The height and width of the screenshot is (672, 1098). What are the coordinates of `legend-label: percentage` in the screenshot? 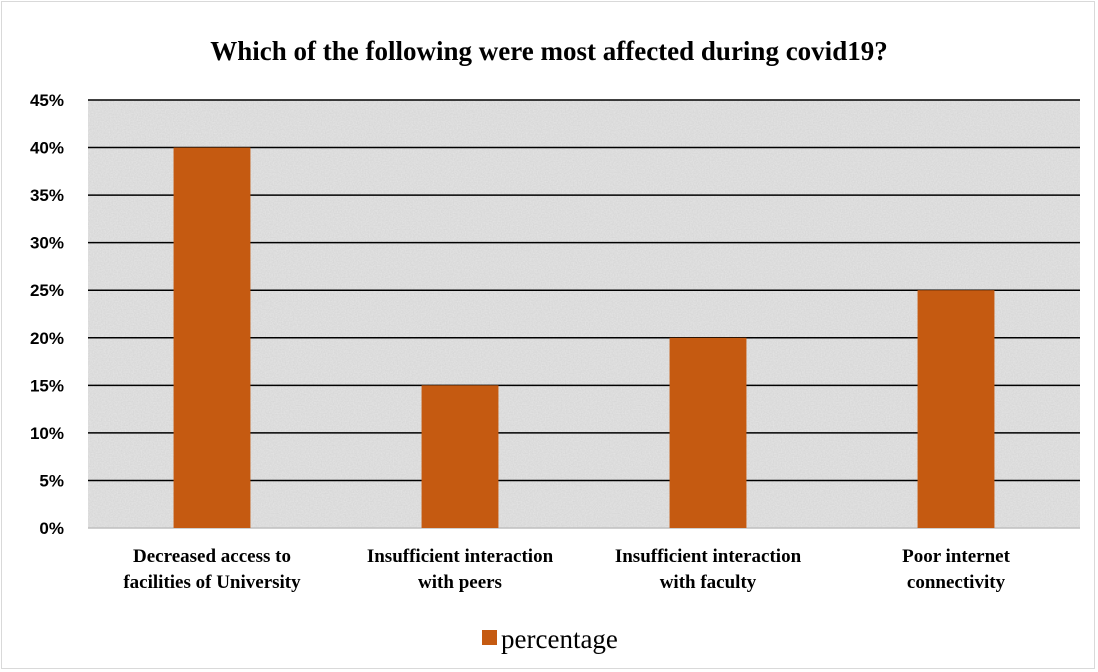 It's located at (559, 639).